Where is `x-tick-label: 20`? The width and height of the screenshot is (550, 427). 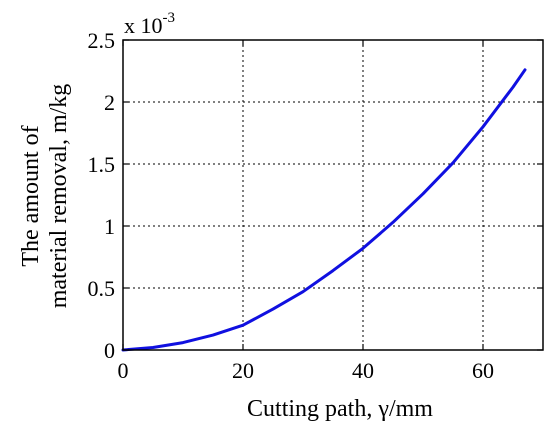 x-tick-label: 20 is located at coordinates (243, 370).